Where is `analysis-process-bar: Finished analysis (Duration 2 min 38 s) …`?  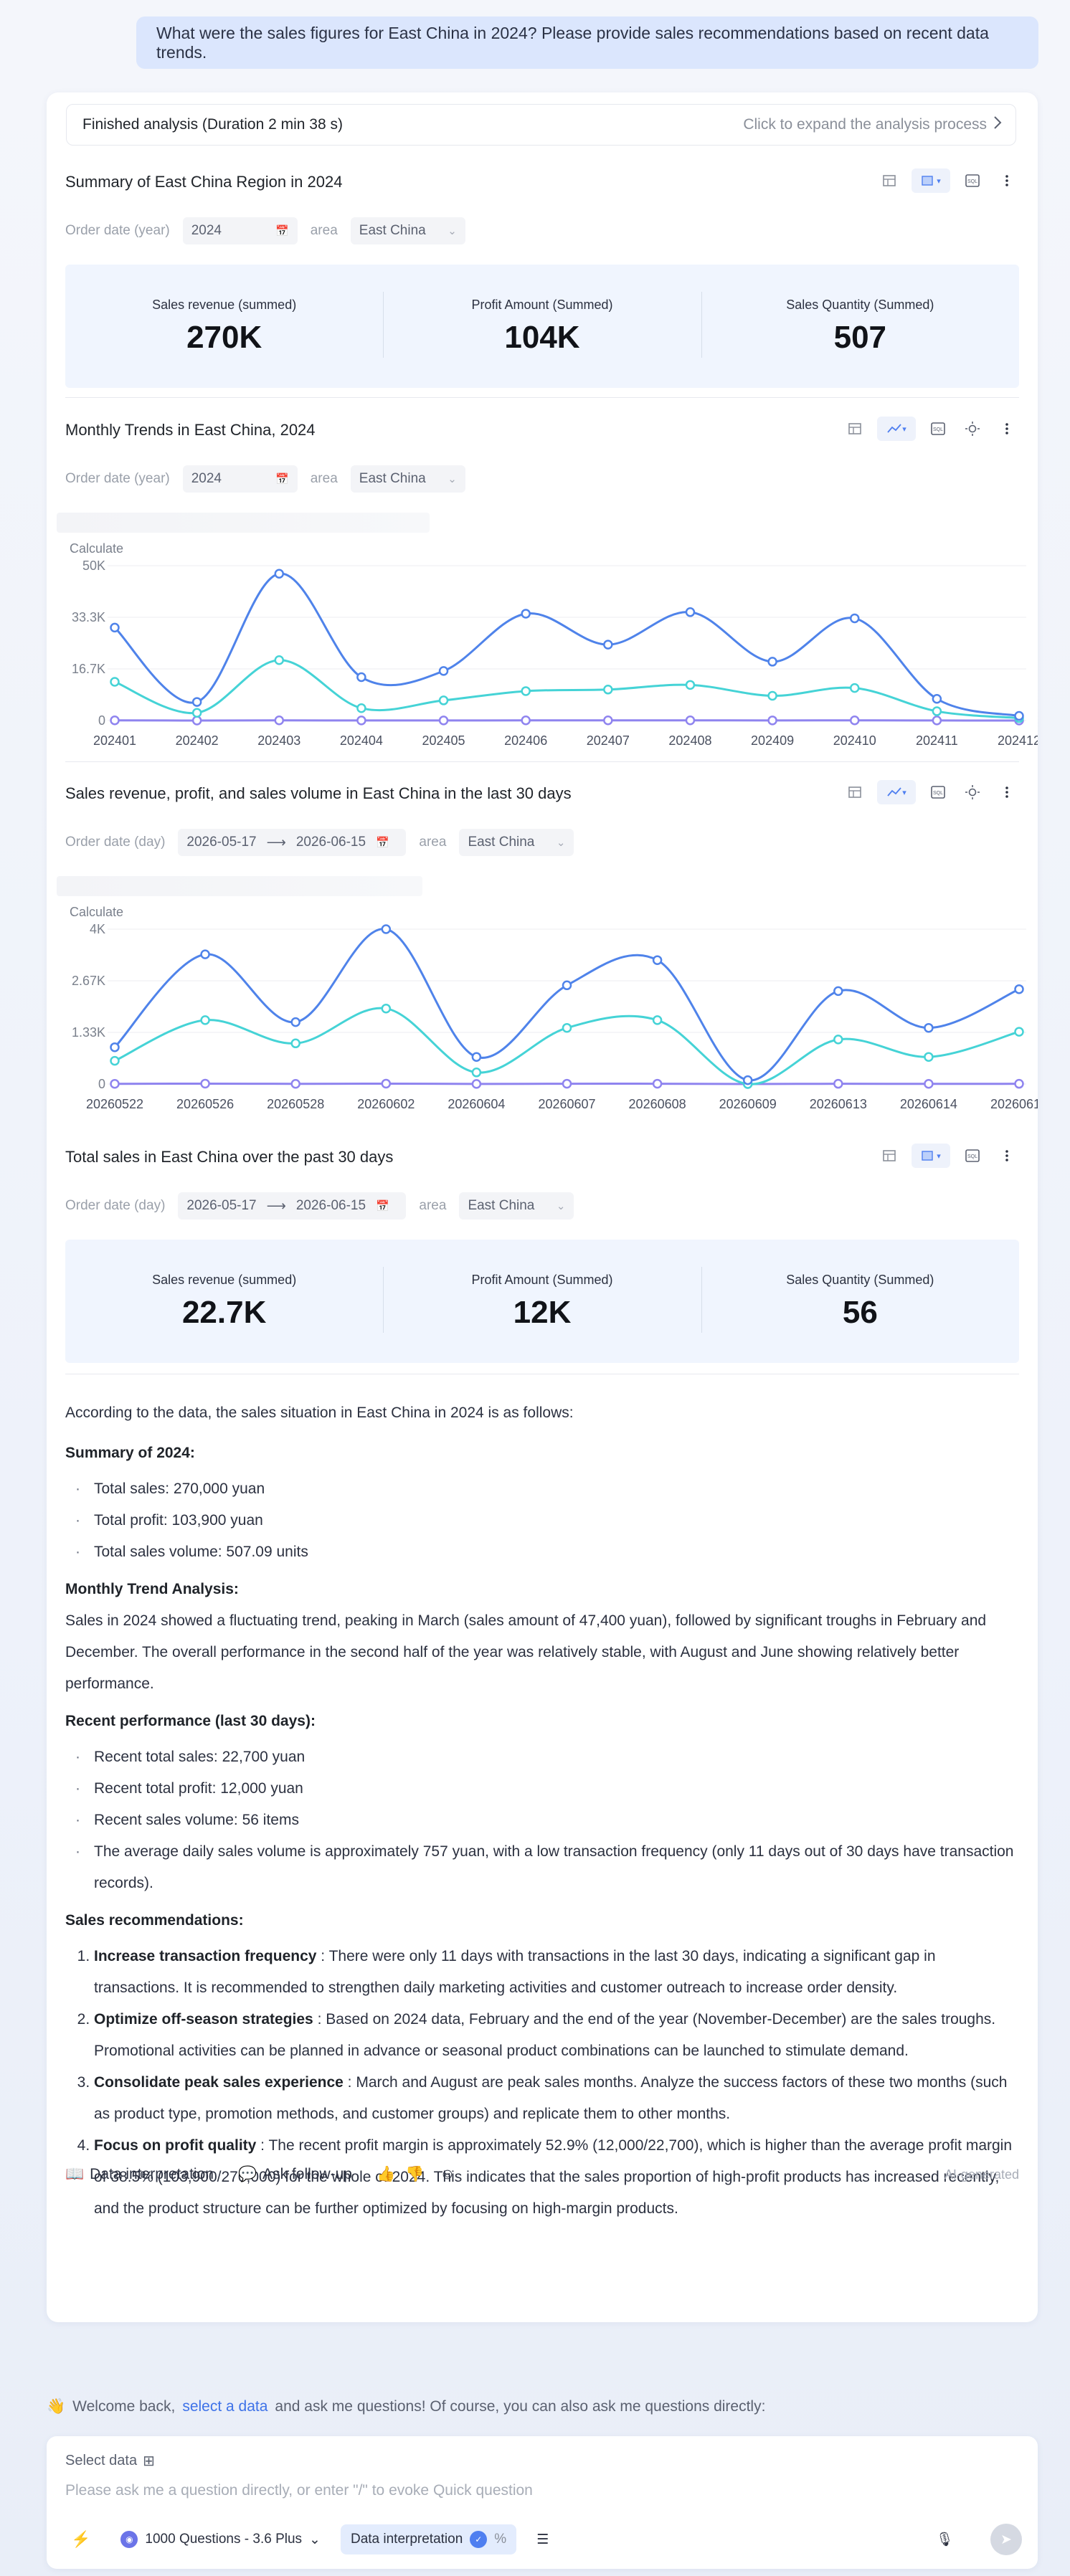 analysis-process-bar: Finished analysis (Duration 2 min 38 s) … is located at coordinates (541, 125).